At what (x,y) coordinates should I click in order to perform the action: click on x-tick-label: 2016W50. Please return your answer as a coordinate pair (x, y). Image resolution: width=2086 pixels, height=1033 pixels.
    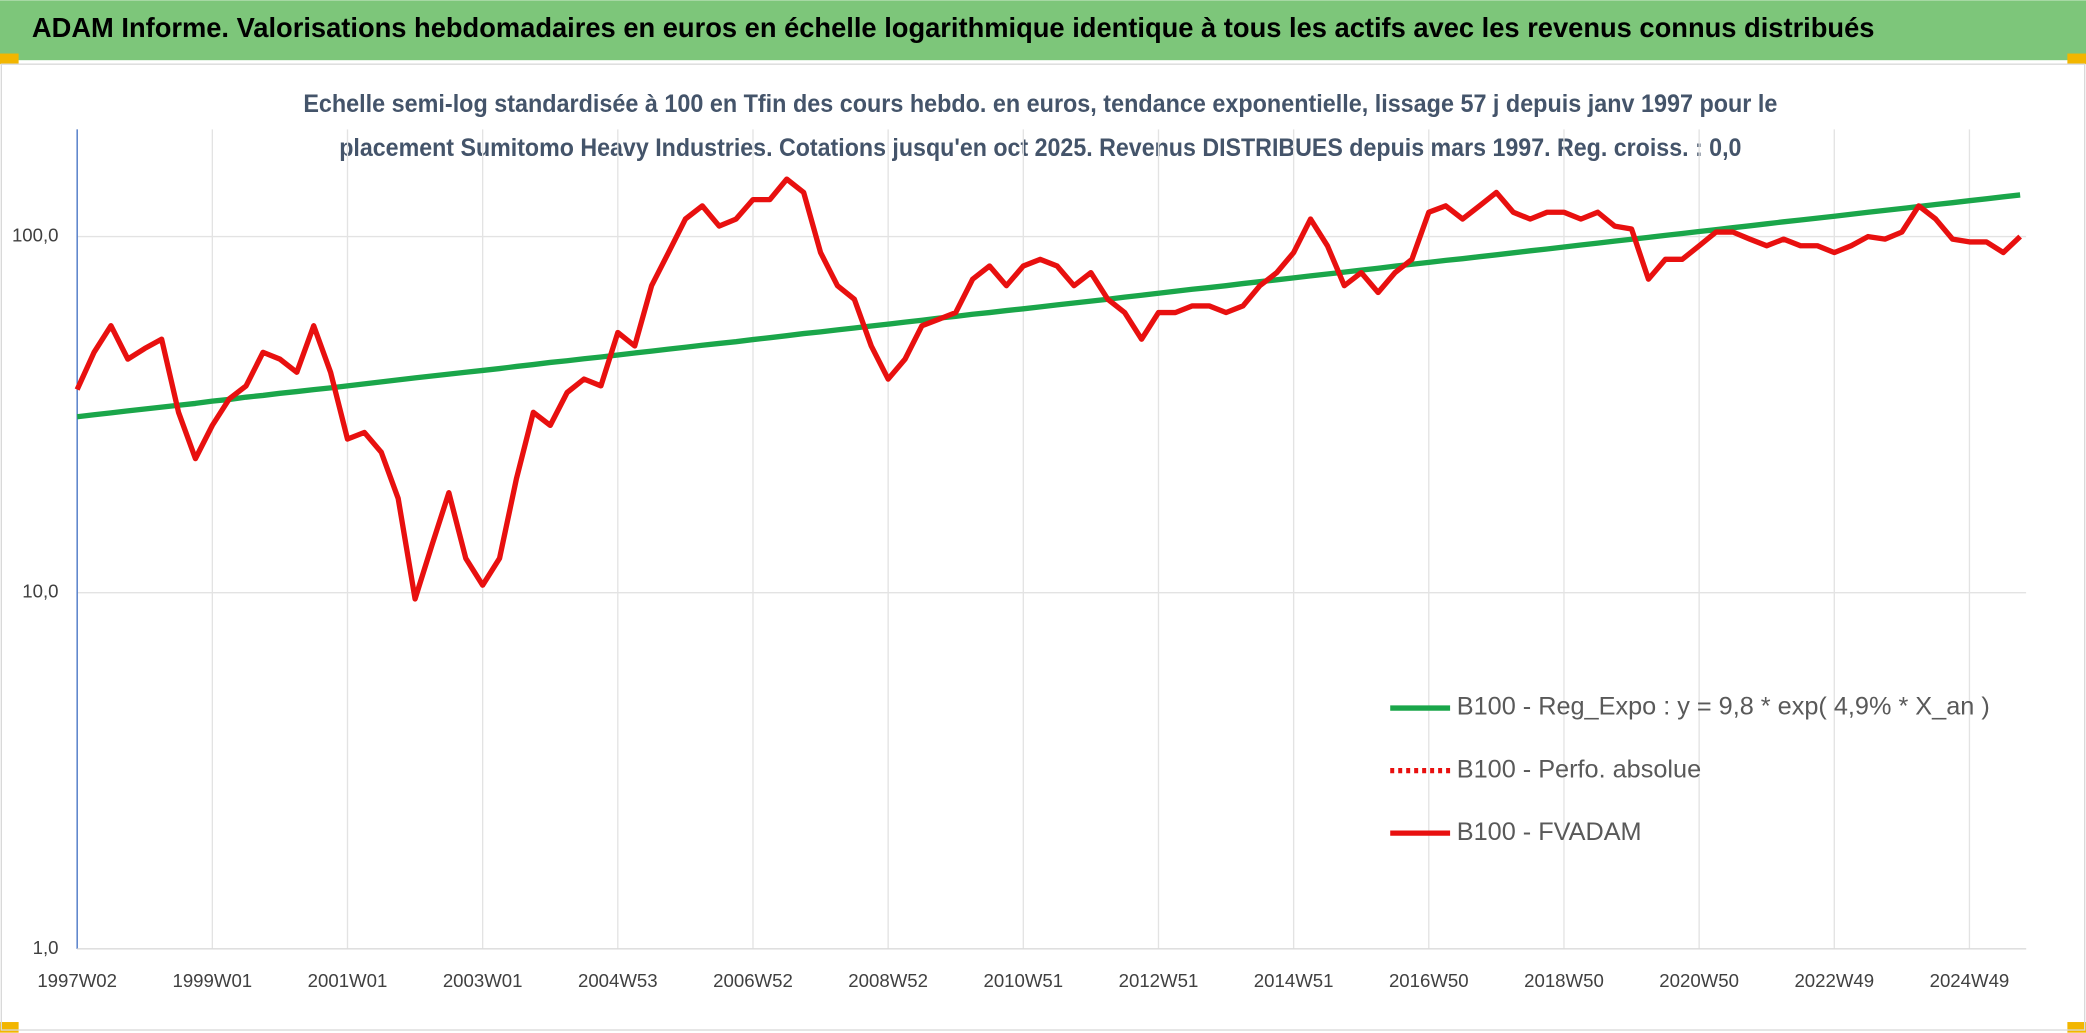
    Looking at the image, I should click on (1429, 980).